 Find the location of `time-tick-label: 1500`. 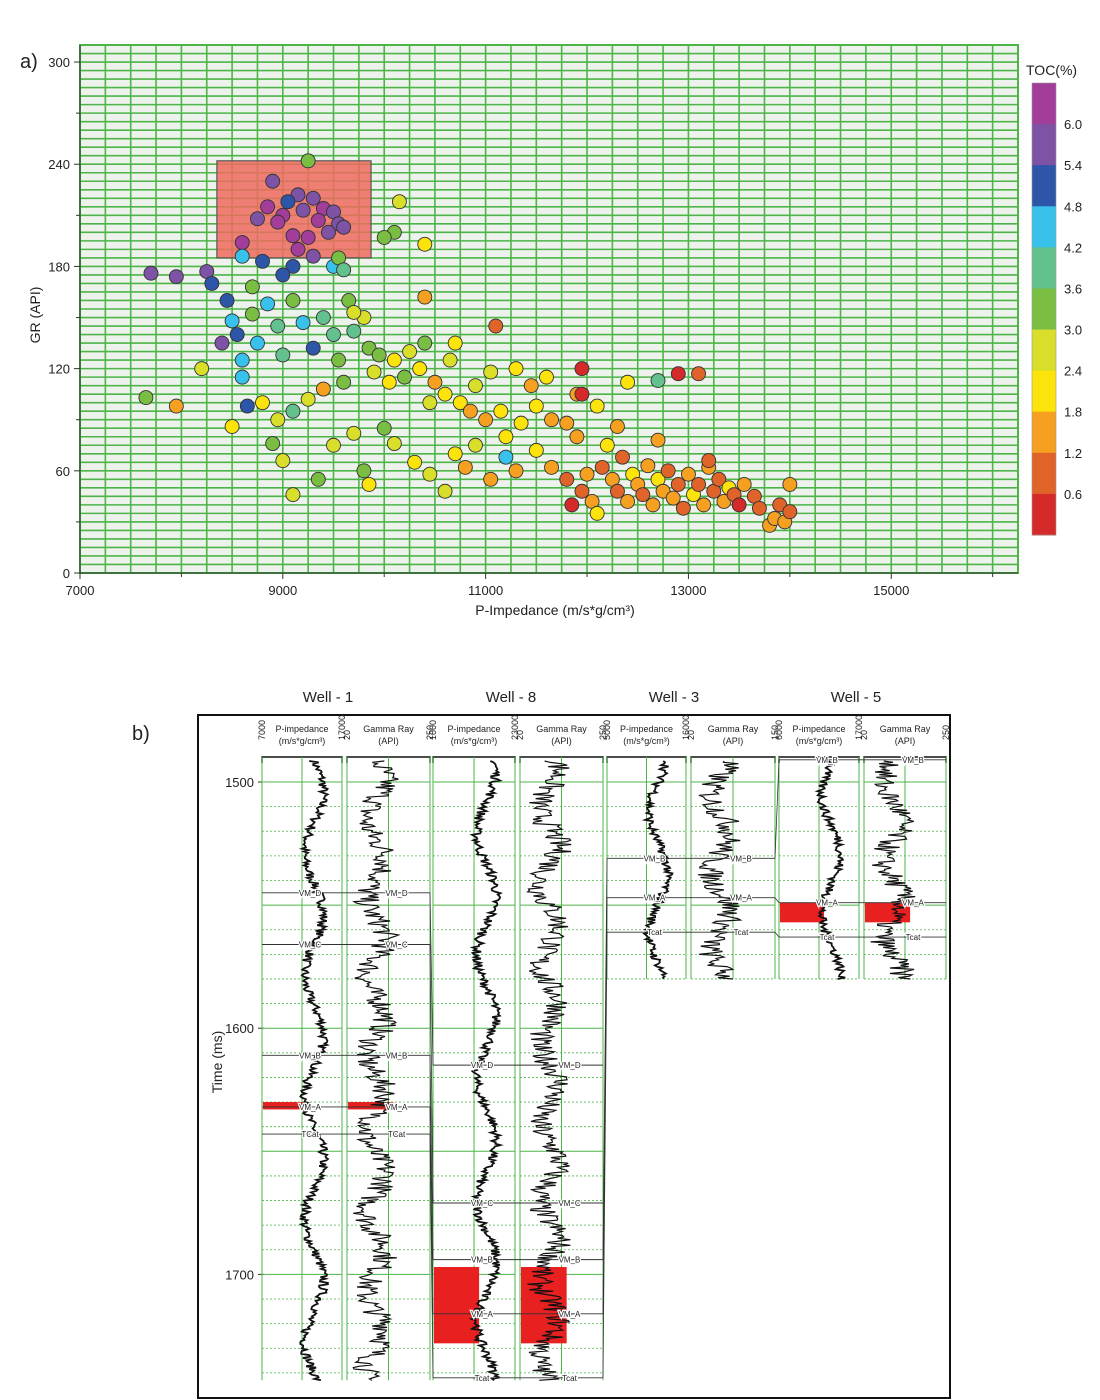

time-tick-label: 1500 is located at coordinates (239, 782).